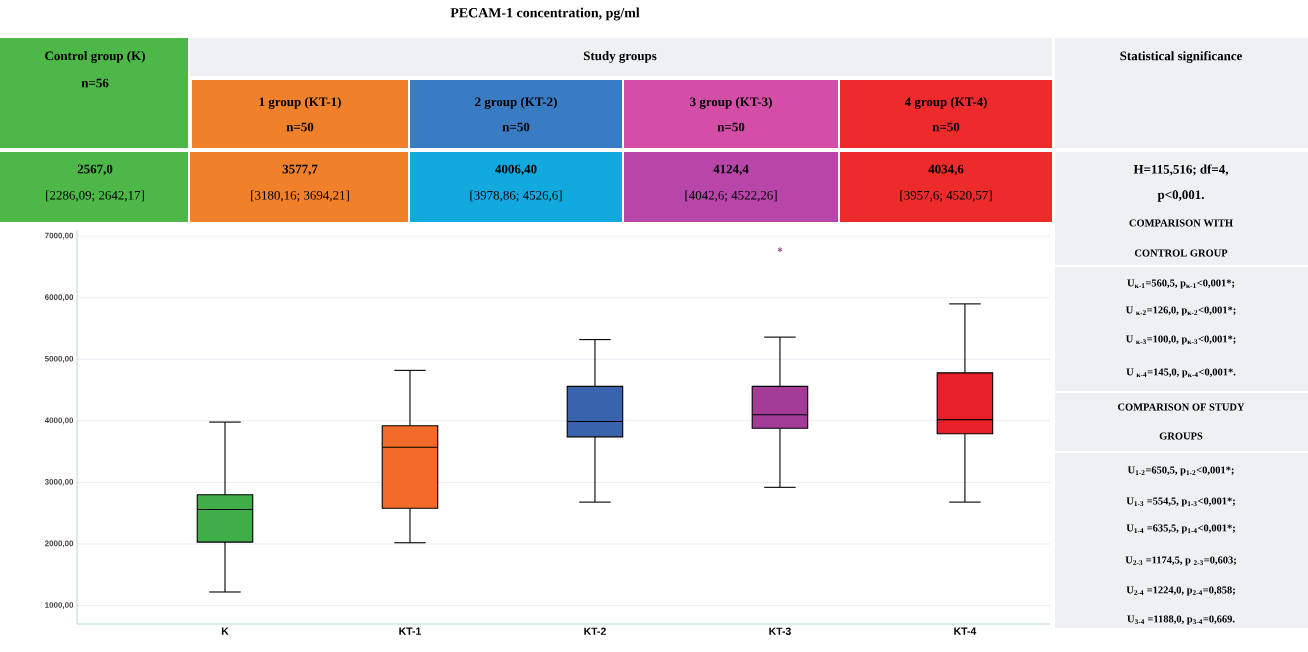 The height and width of the screenshot is (652, 1308). Describe the element at coordinates (1181, 223) in the screenshot. I see `text: COMPARISON WITH` at that location.